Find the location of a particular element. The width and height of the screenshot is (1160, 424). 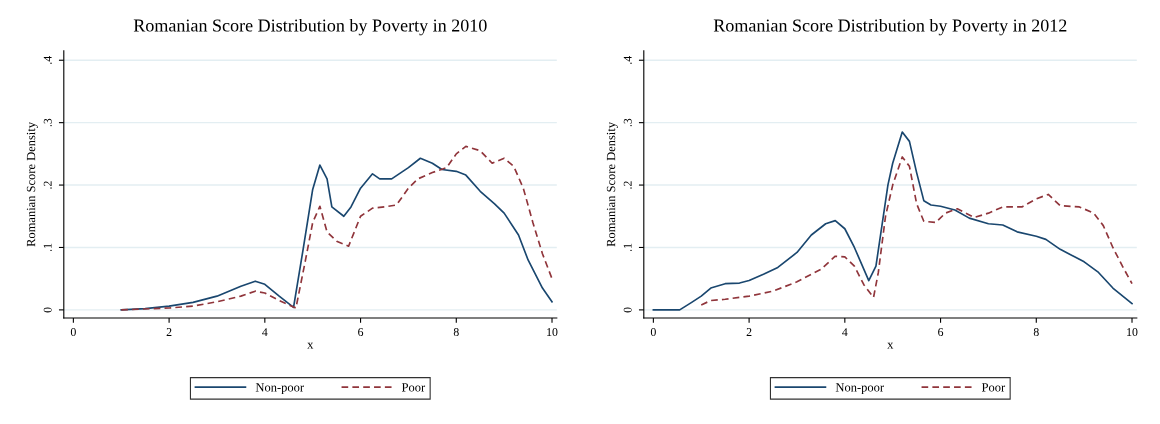

line-series is located at coordinates (916, 231).